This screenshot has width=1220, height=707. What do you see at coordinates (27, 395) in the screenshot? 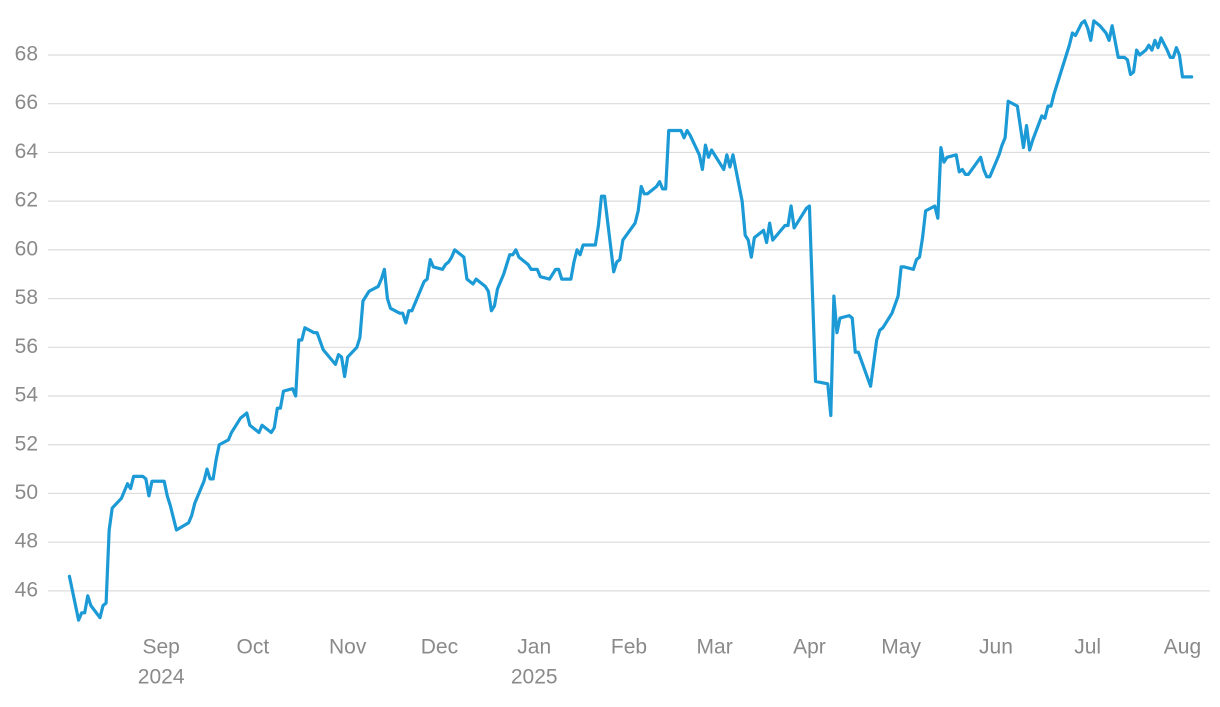
I see `y-tick-label: 54` at bounding box center [27, 395].